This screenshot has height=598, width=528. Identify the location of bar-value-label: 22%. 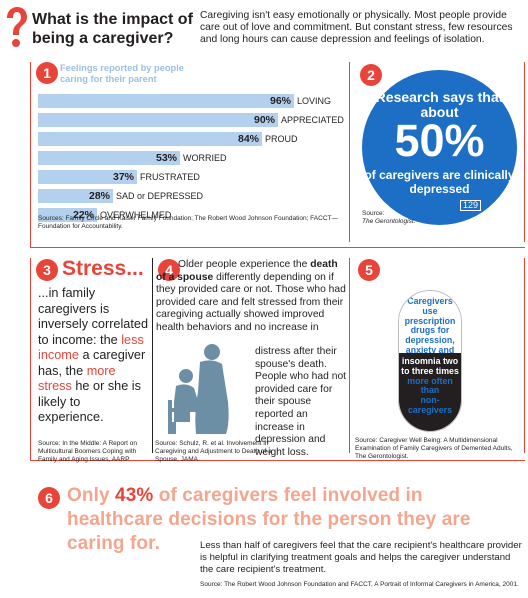
(83, 215).